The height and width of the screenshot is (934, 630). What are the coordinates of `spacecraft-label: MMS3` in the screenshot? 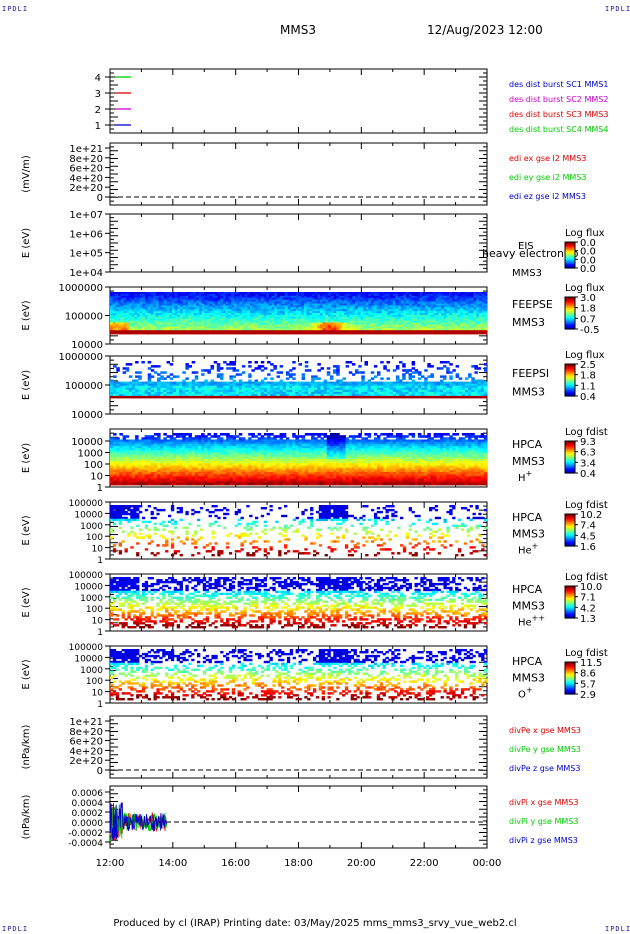 It's located at (528, 605).